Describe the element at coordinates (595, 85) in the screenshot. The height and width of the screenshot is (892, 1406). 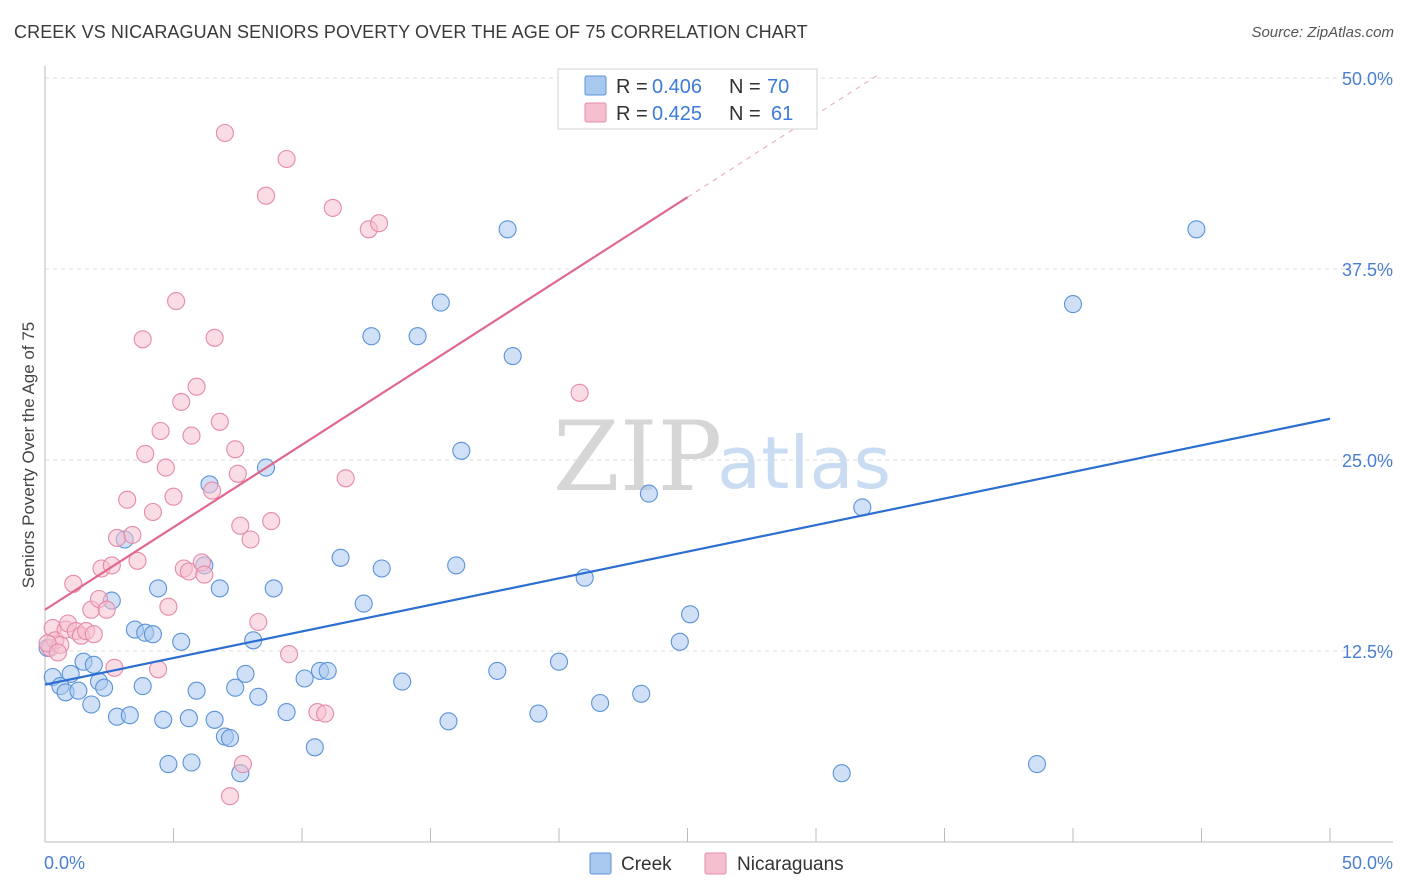
I see `legend-swatch-creek` at that location.